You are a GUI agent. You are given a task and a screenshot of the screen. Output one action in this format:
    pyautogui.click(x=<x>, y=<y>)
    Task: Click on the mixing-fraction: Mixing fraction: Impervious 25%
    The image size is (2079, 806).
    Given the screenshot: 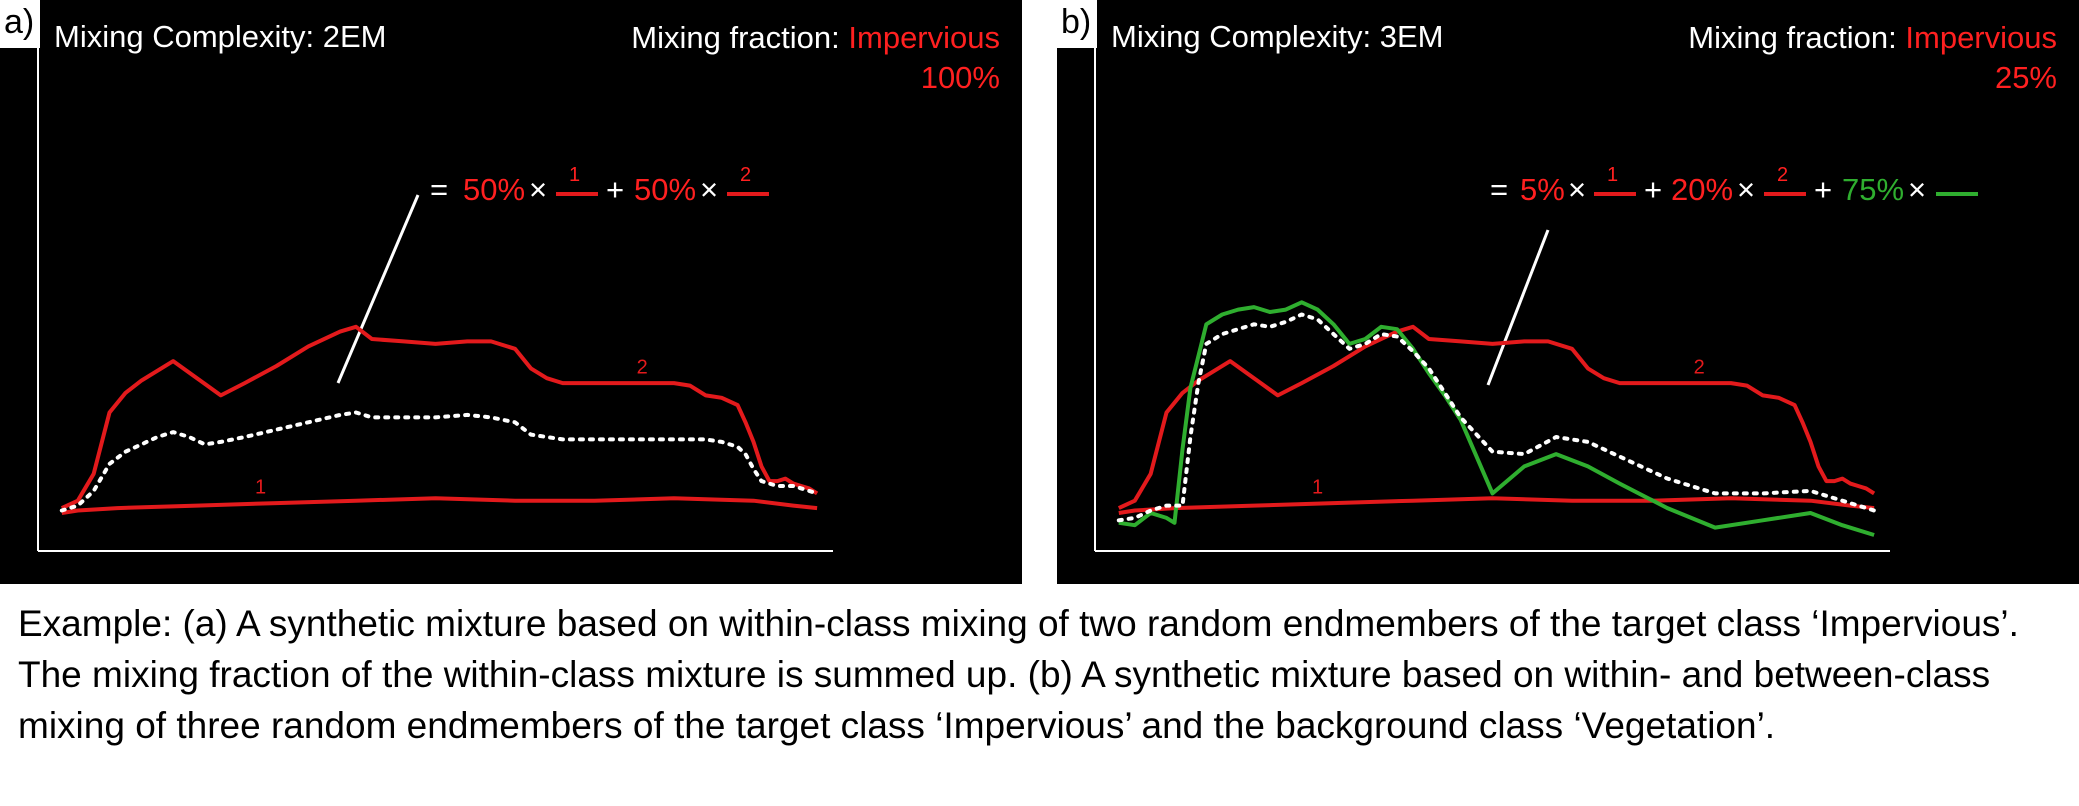 What is the action you would take?
    pyautogui.click(x=1872, y=58)
    